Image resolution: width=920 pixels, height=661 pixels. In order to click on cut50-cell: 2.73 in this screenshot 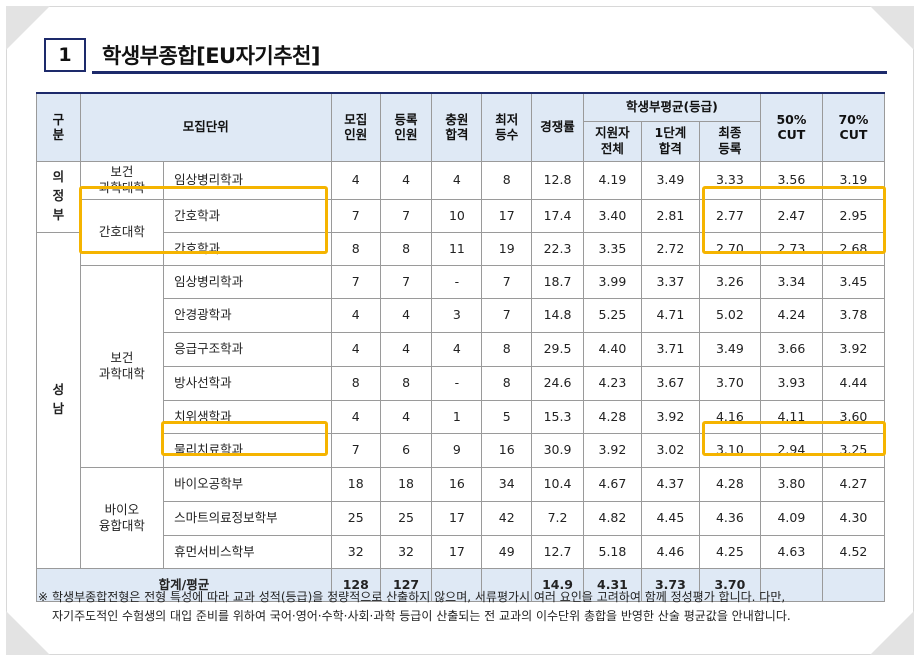, I will do `click(791, 248)`.